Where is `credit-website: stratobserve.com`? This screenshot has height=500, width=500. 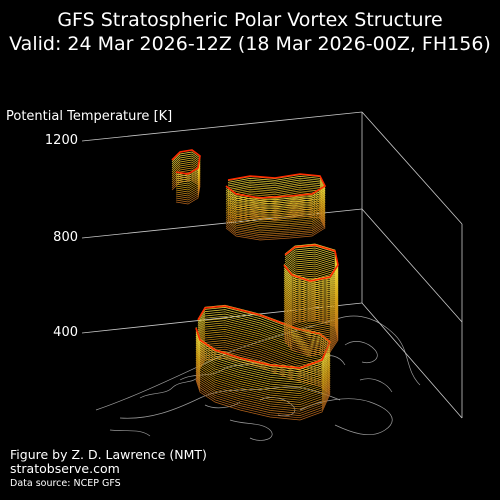
credit-website: stratobserve.com is located at coordinates (65, 468).